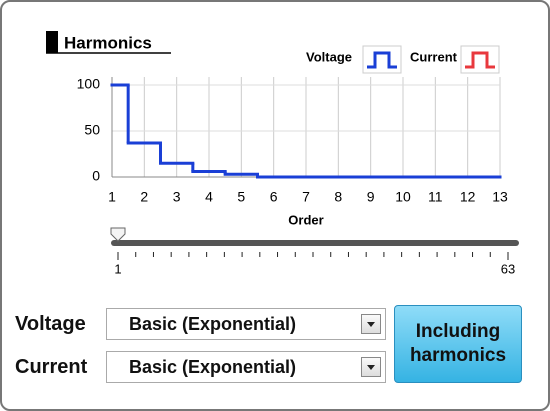 The height and width of the screenshot is (411, 550). I want to click on title-marker, so click(52, 42).